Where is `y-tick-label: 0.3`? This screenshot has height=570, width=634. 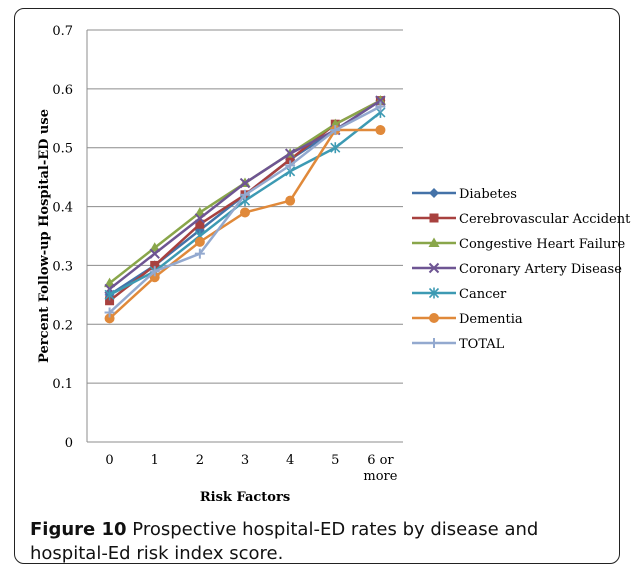 y-tick-label: 0.3 is located at coordinates (62, 266).